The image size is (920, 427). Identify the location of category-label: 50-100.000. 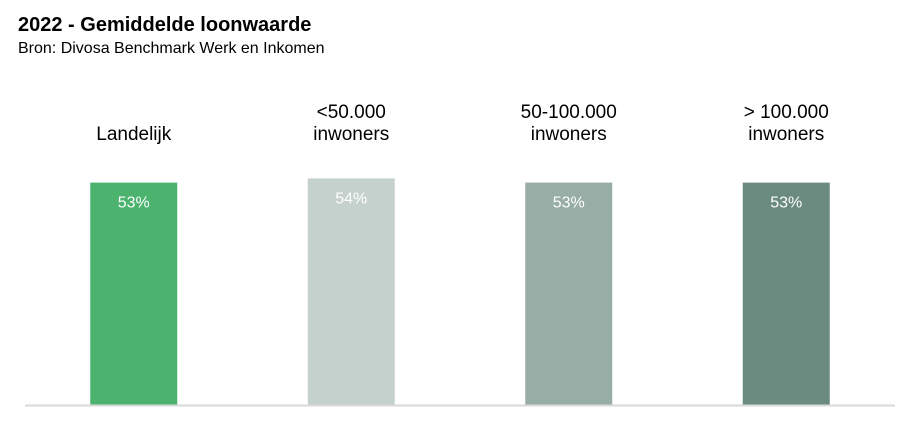
(569, 112).